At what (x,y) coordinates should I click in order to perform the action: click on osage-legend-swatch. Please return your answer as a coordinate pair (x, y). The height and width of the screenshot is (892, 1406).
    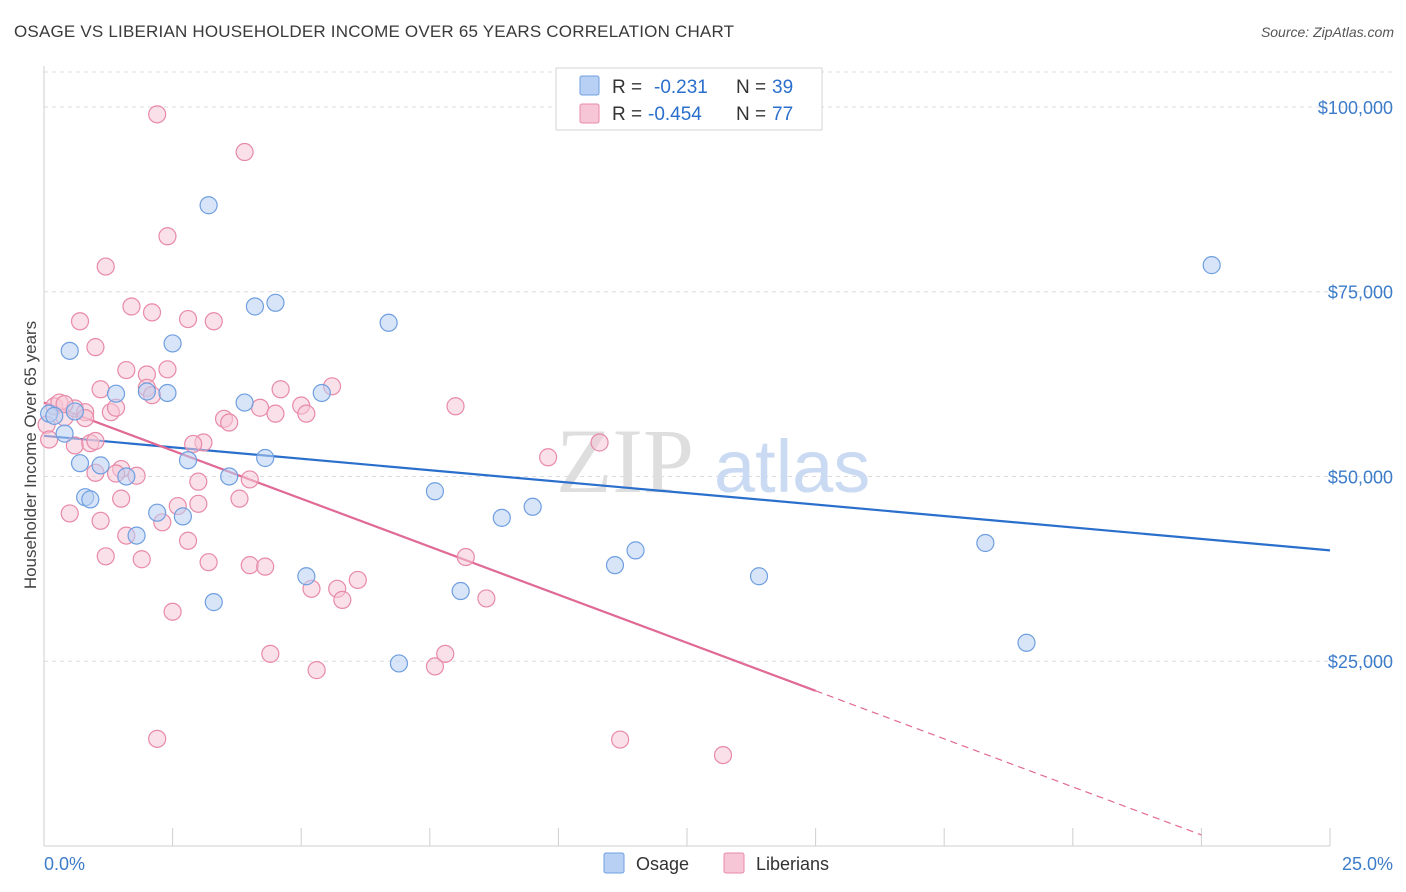
    Looking at the image, I should click on (589, 85).